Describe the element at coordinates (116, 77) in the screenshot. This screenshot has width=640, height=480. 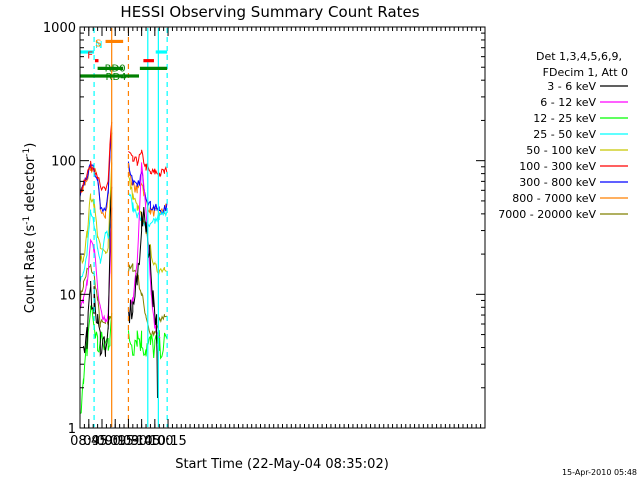
I see `flag-label-rd4: RD4` at that location.